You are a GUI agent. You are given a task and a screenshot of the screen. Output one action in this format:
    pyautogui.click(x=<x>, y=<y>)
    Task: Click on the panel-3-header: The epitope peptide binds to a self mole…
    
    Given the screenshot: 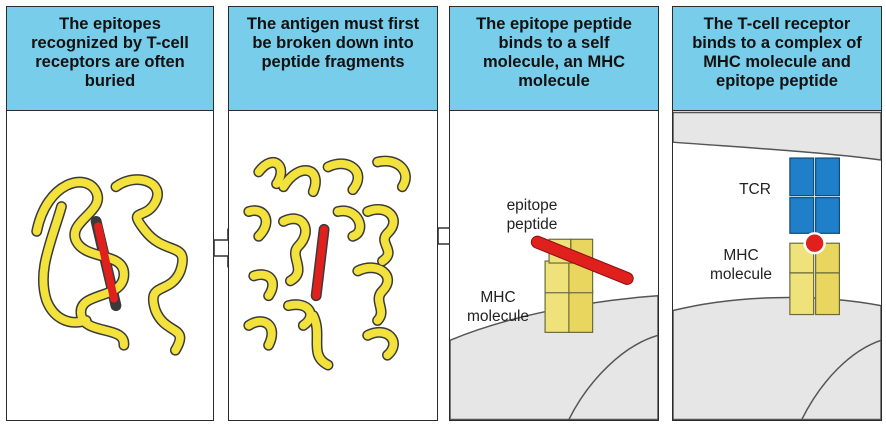 What is the action you would take?
    pyautogui.click(x=554, y=59)
    